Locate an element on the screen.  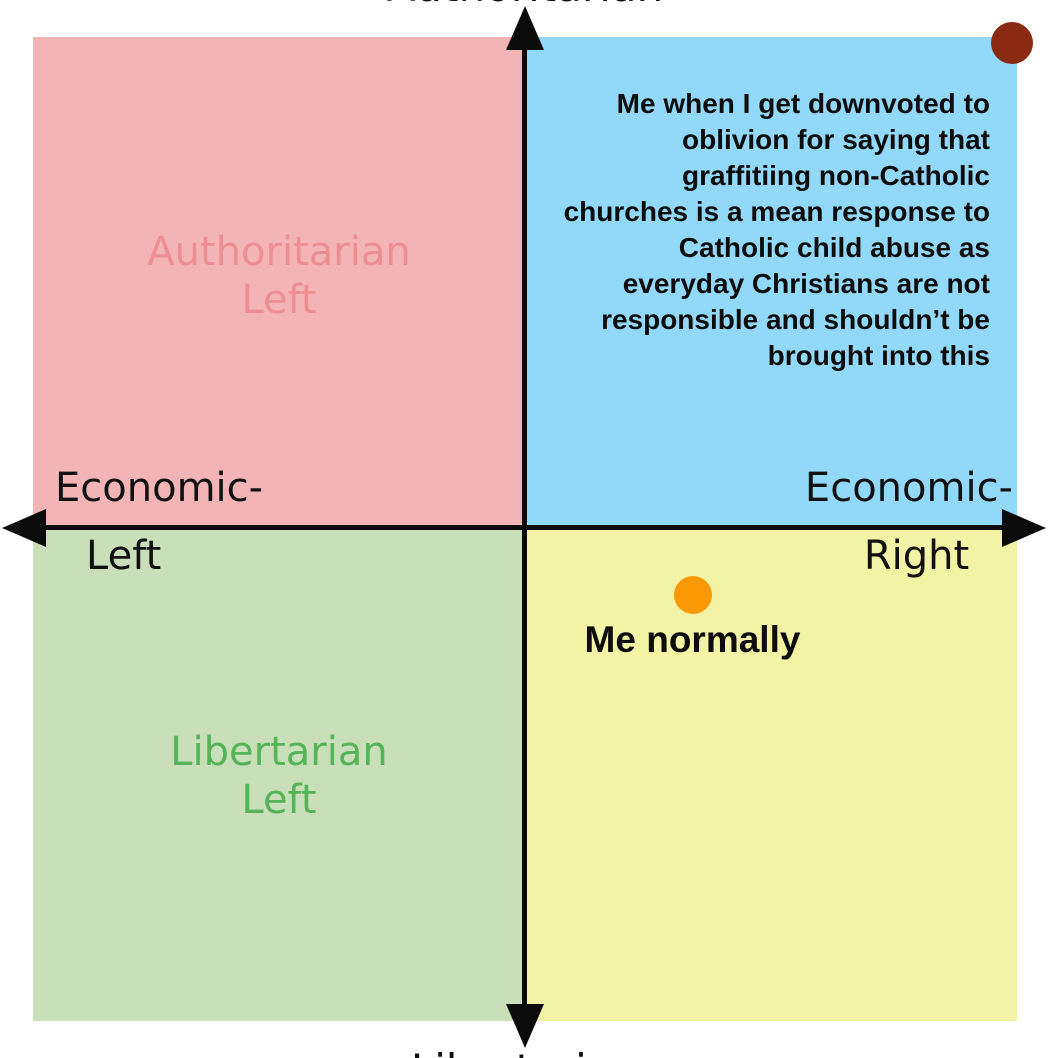
axis-label-economic-right-line1: Economic- is located at coordinates (908, 488).